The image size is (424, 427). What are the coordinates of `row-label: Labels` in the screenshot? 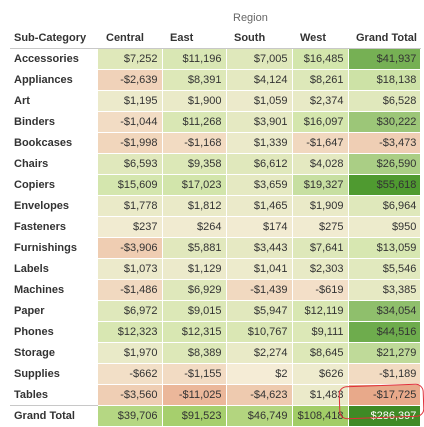 It's located at (31, 269).